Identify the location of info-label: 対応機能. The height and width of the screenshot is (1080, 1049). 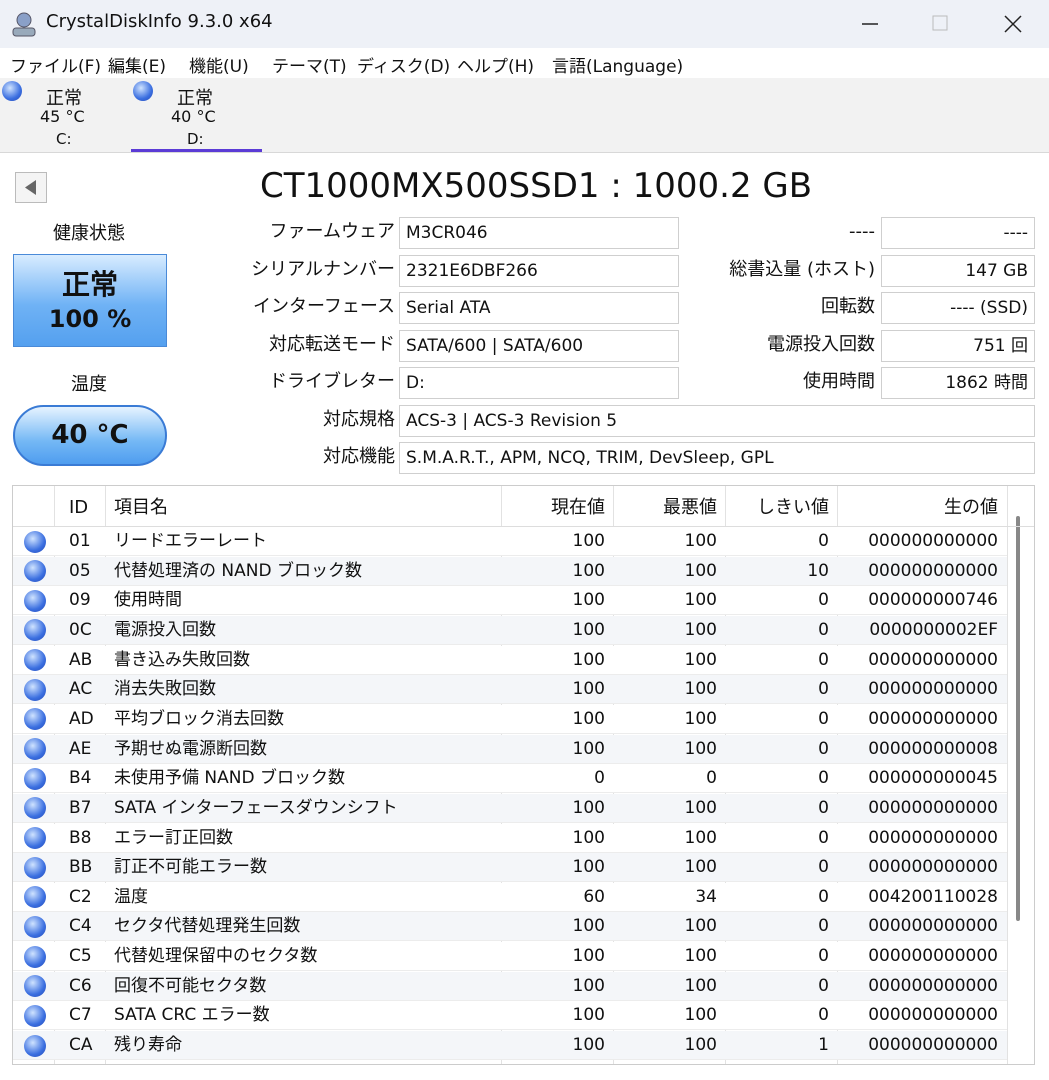
(359, 456).